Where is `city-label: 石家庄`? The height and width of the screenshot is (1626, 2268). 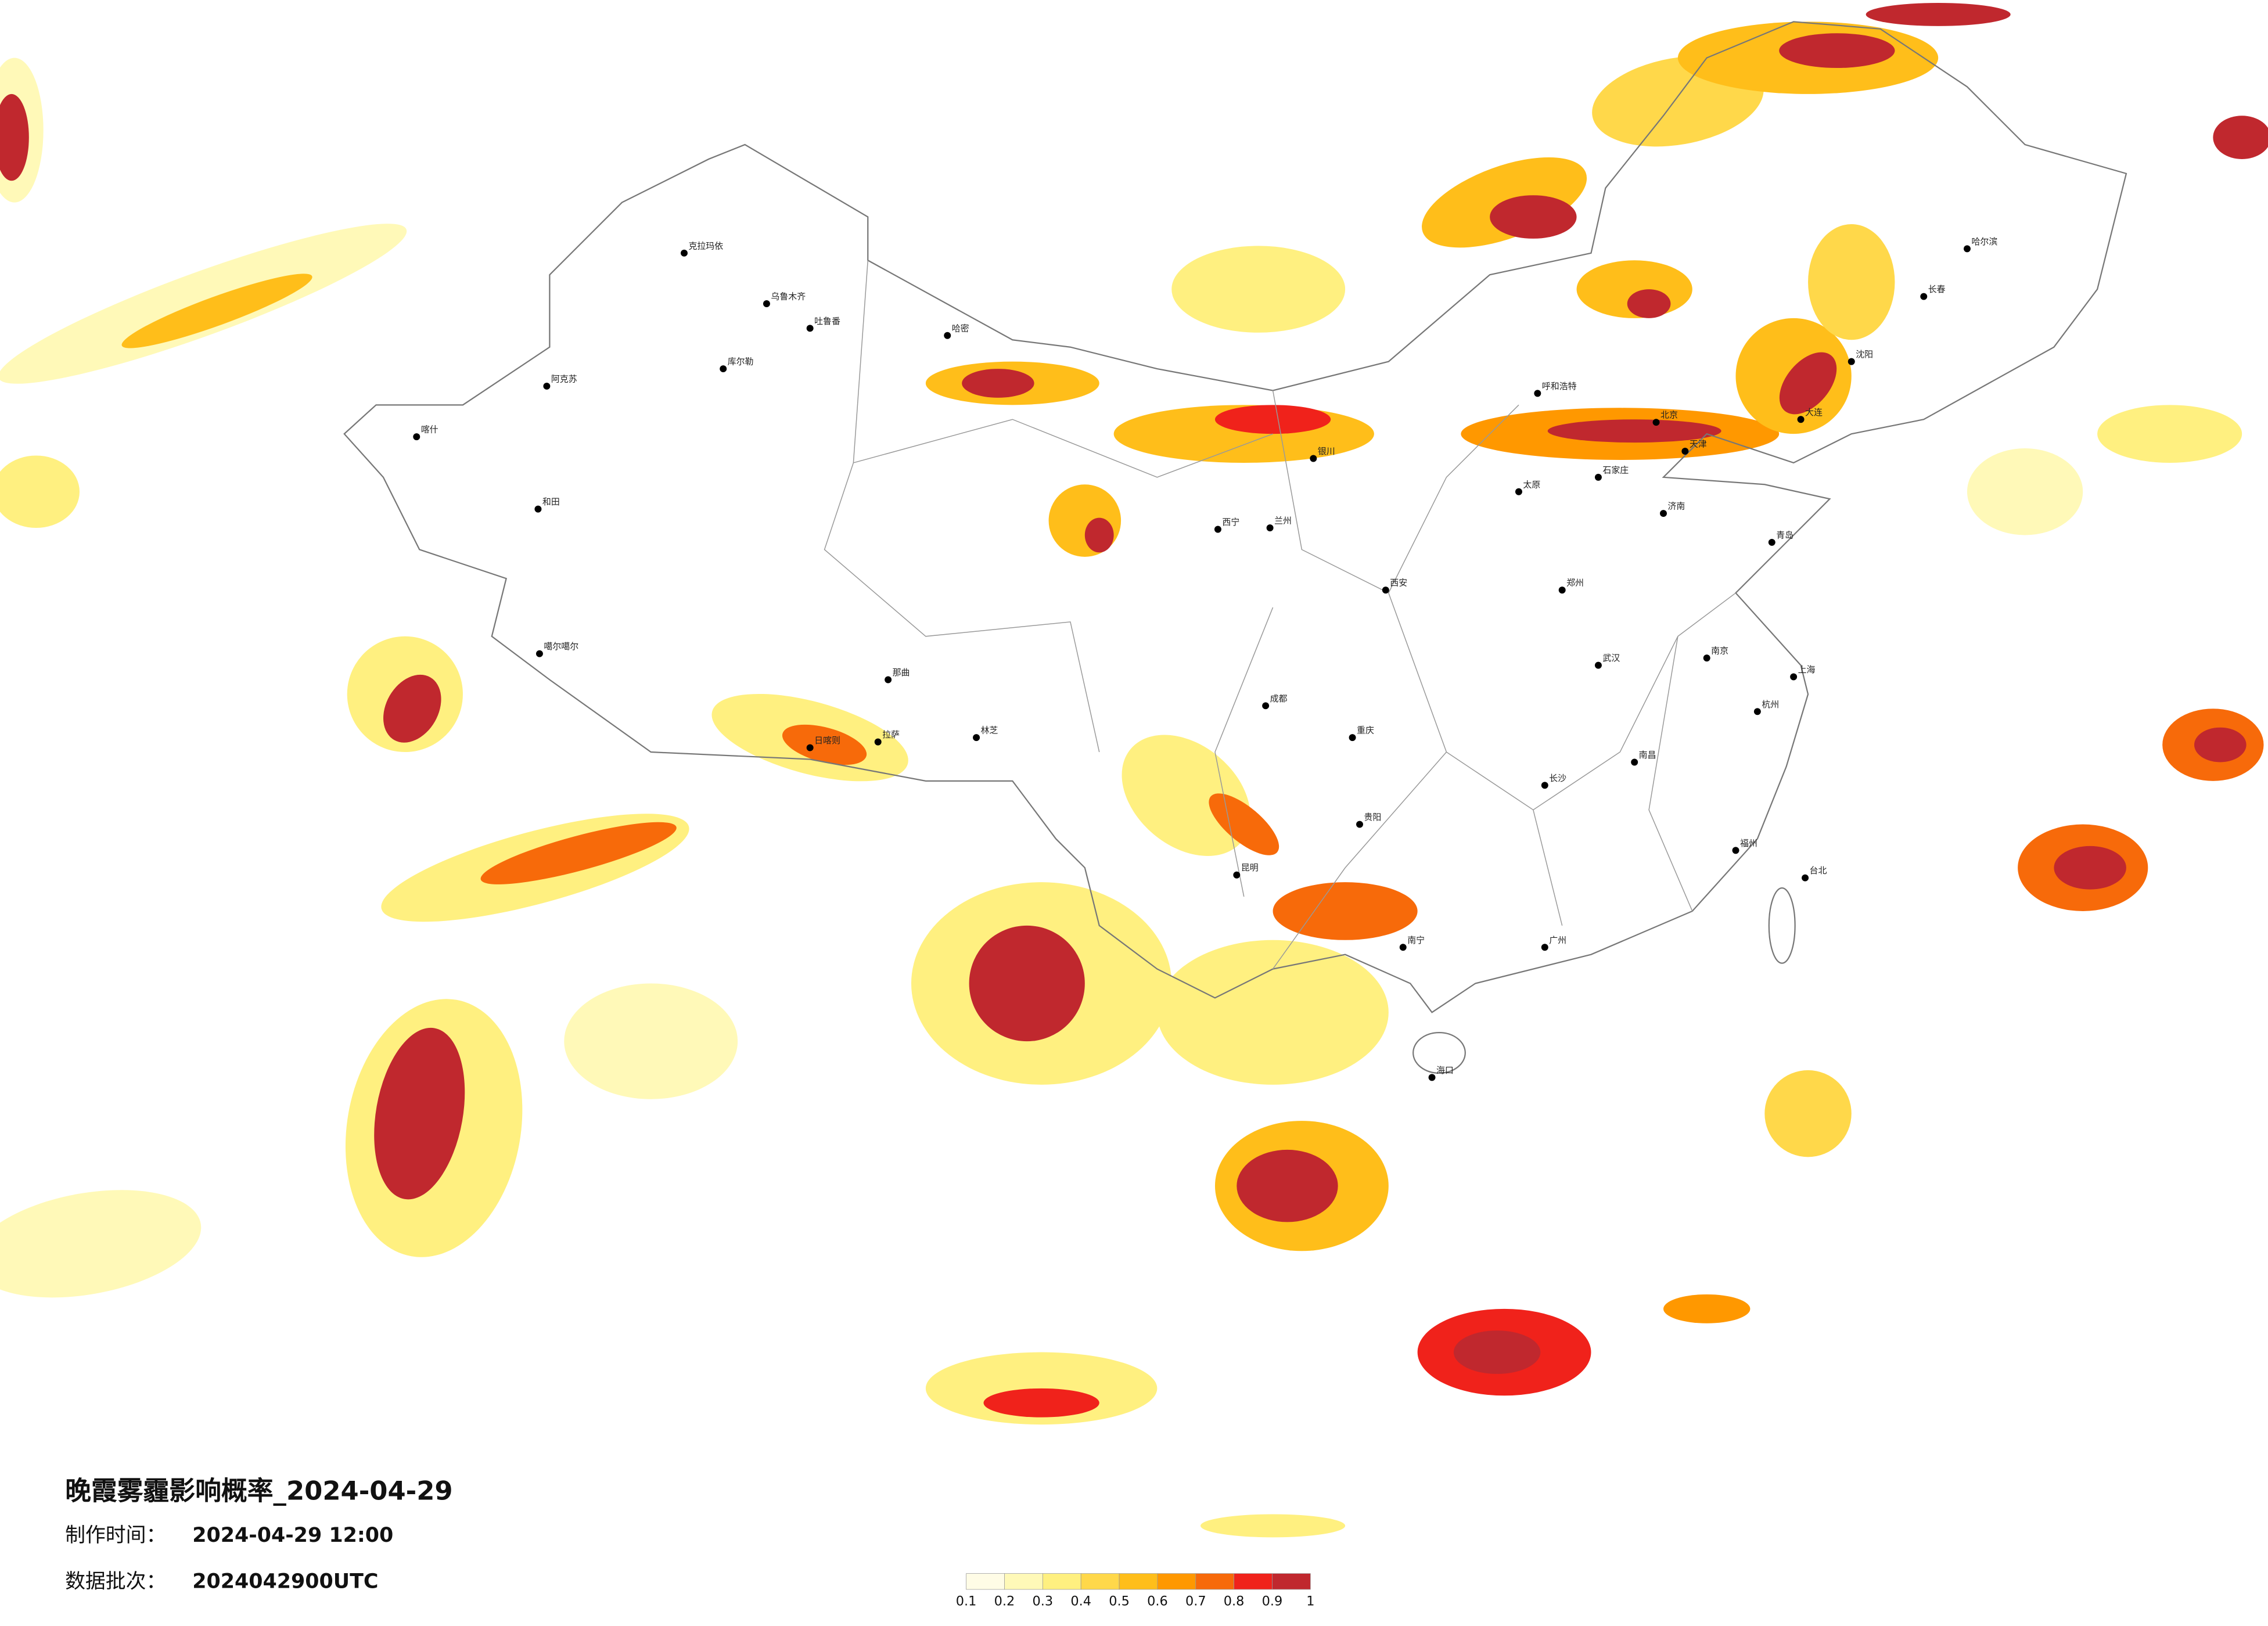
city-label: 石家庄 is located at coordinates (1615, 470).